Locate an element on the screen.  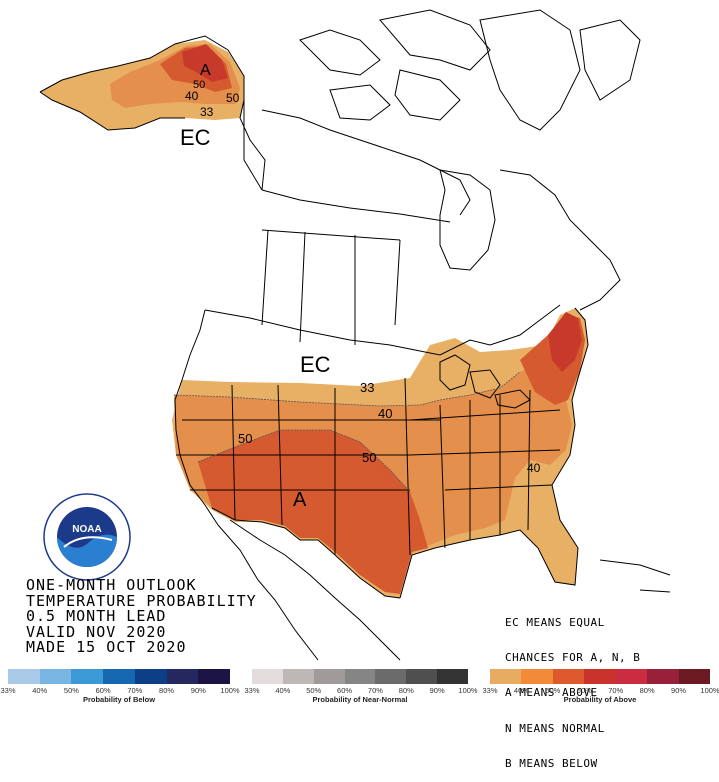
scale-normal-tick: 40% is located at coordinates (283, 690).